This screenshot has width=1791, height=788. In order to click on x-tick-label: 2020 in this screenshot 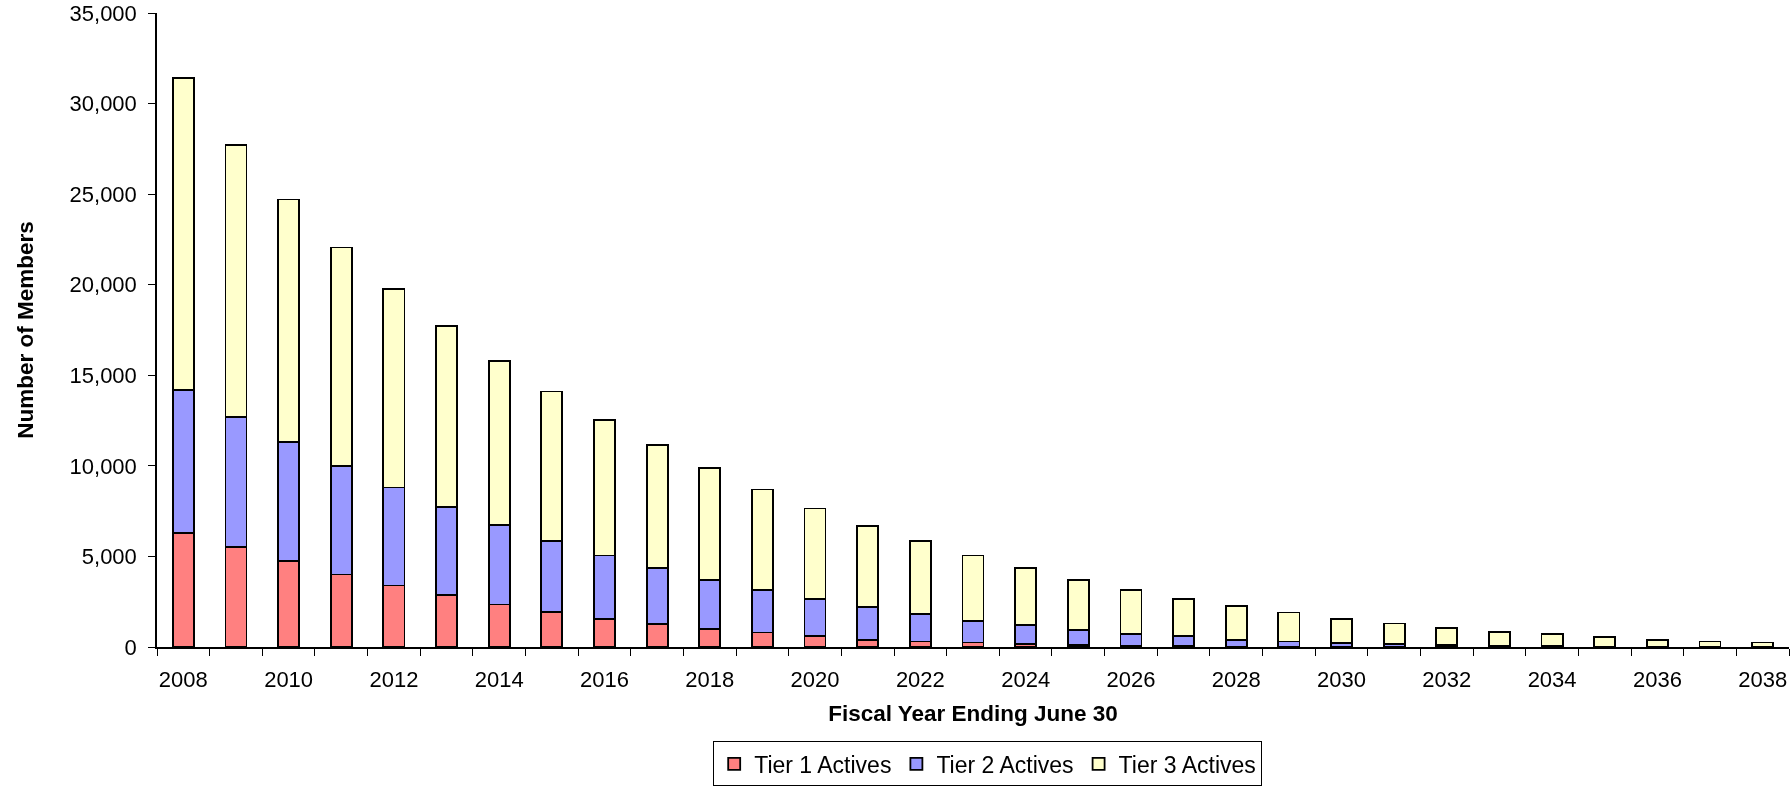, I will do `click(815, 680)`.